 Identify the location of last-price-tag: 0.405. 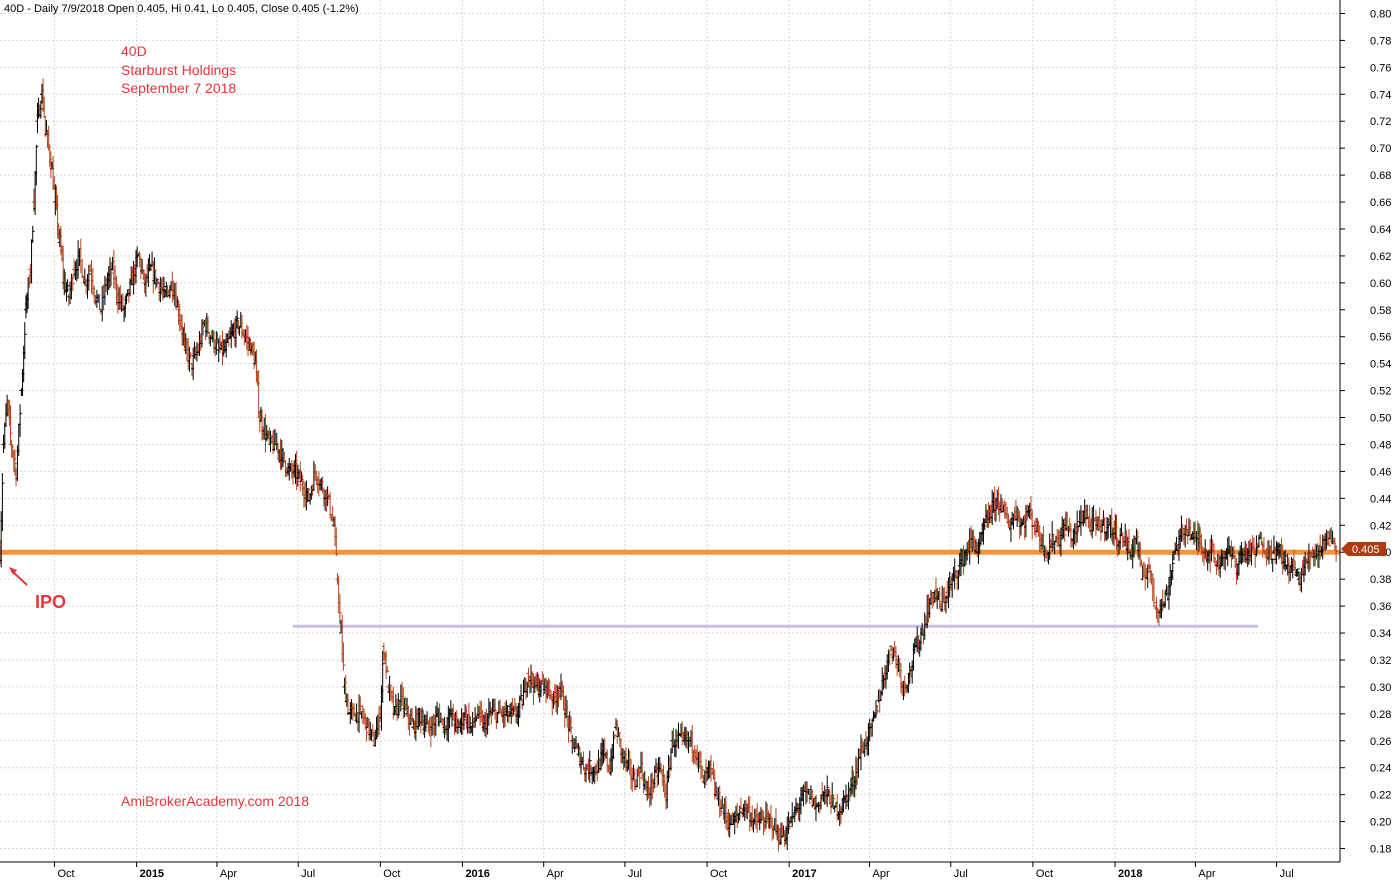
(1363, 549).